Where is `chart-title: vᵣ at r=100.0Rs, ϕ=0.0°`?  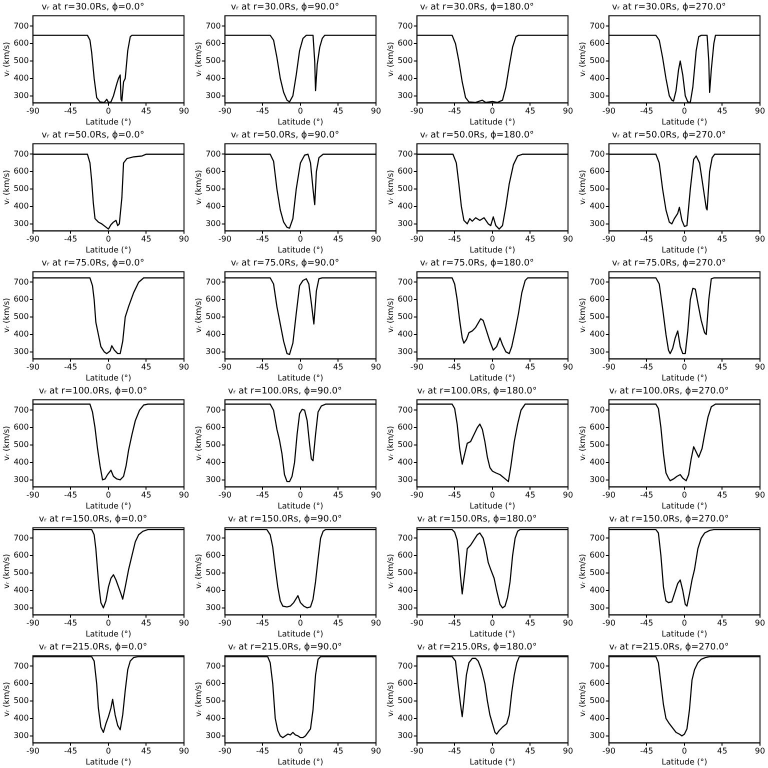
chart-title: vᵣ at r=100.0Rs, ϕ=0.0° is located at coordinates (93, 391).